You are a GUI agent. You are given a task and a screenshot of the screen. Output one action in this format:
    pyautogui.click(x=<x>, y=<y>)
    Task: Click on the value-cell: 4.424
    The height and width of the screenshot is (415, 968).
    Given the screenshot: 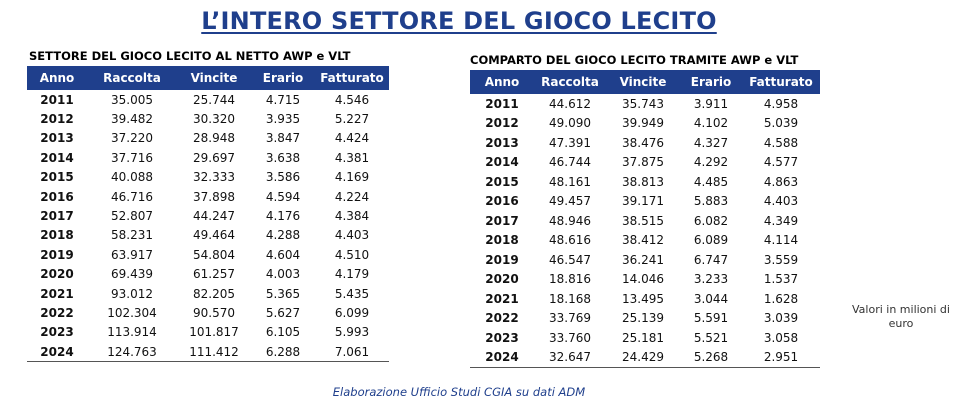 What is the action you would take?
    pyautogui.click(x=352, y=138)
    